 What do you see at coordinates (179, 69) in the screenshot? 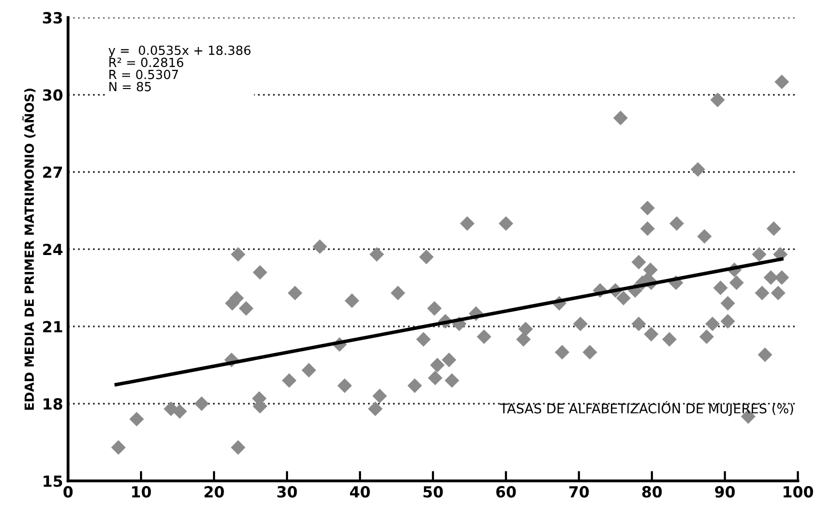
I see `annotation: y = 0.0535x + 18.386 R² = 0.2816 R = 0.5307 N = 85` at bounding box center [179, 69].